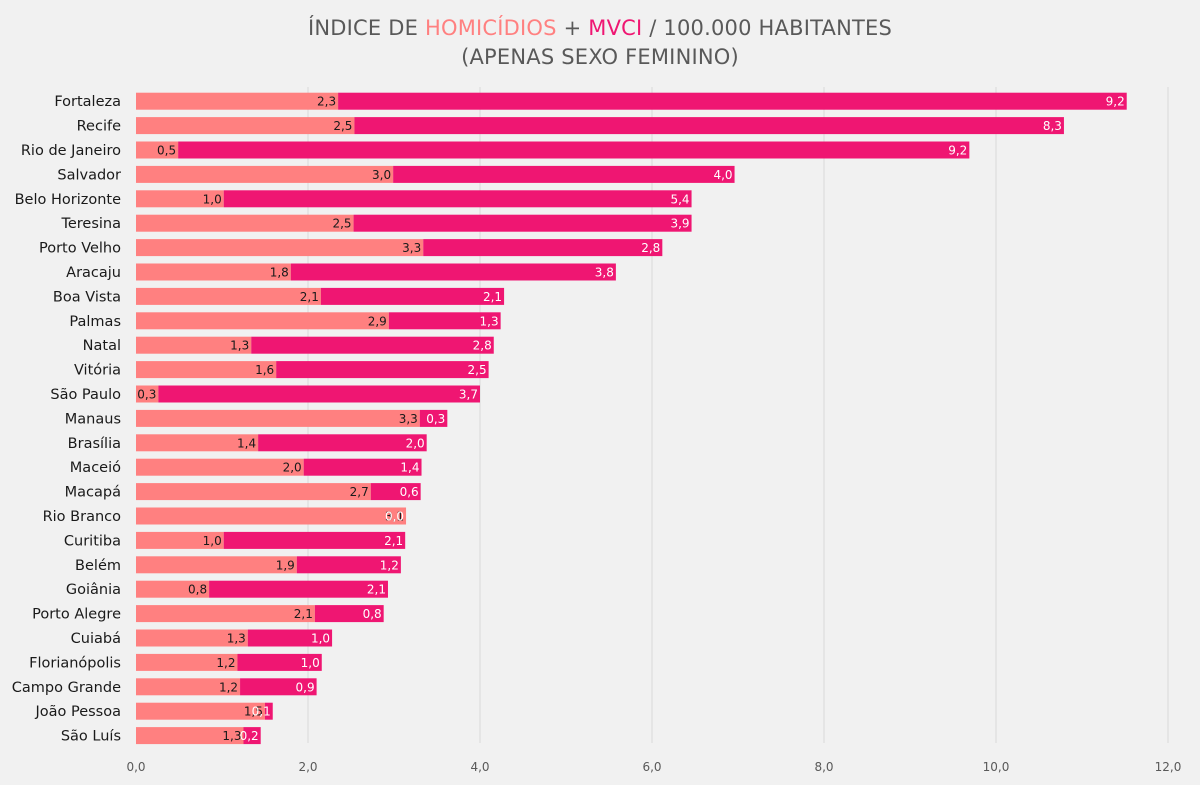  What do you see at coordinates (326, 102) in the screenshot?
I see `value-label-homicidios: 2,3` at bounding box center [326, 102].